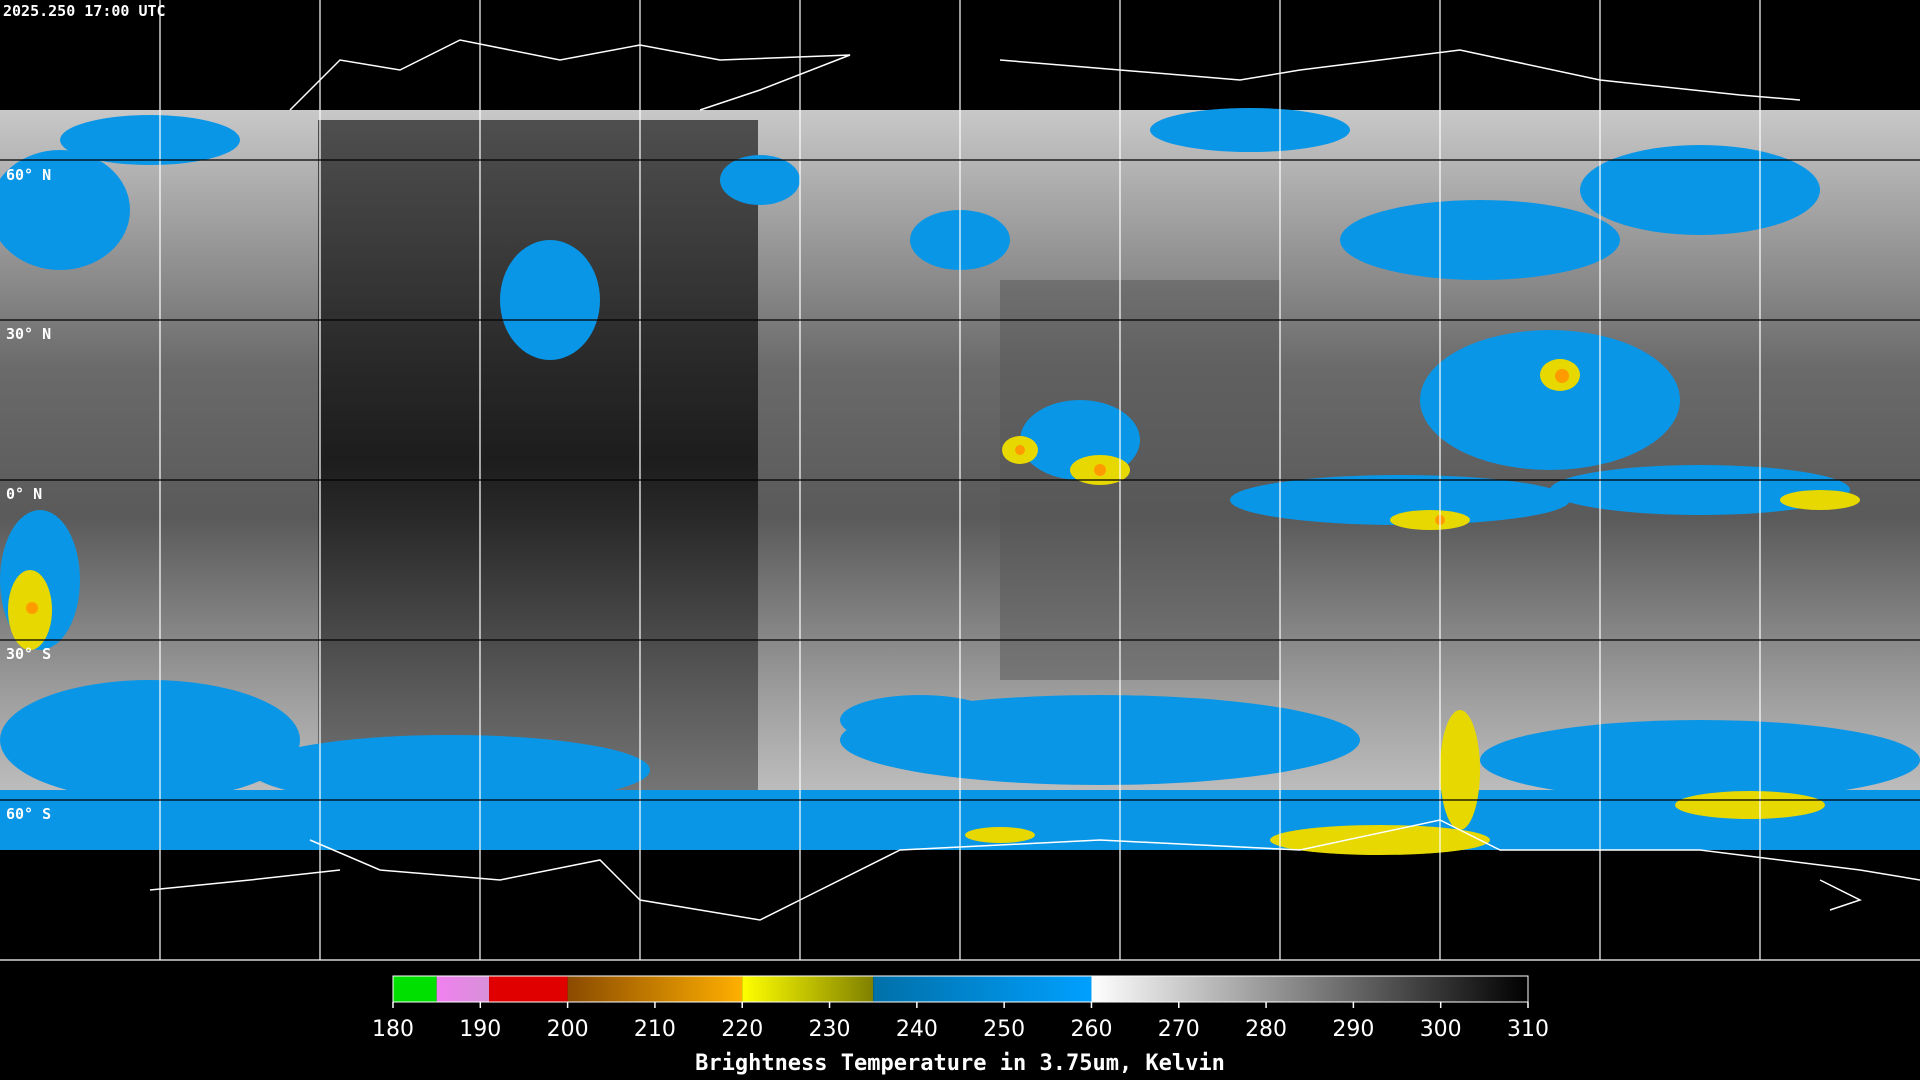 The width and height of the screenshot is (1920, 1080). I want to click on lat-label: 60° N, so click(28, 175).